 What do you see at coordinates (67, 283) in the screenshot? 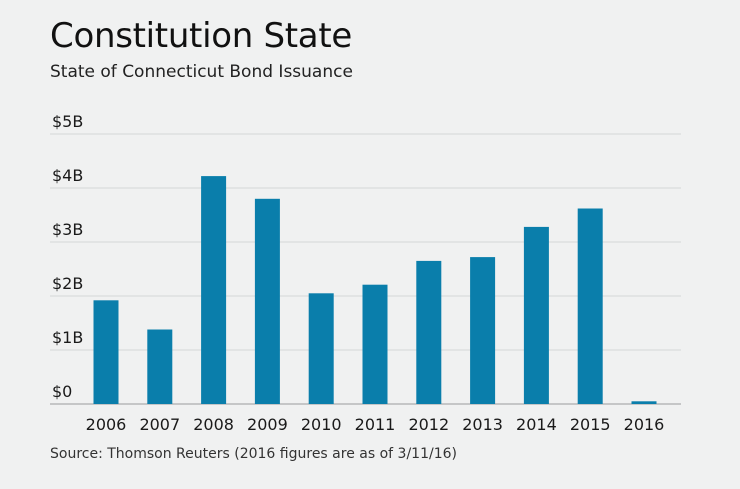
I see `y-tick-label: $2B` at bounding box center [67, 283].